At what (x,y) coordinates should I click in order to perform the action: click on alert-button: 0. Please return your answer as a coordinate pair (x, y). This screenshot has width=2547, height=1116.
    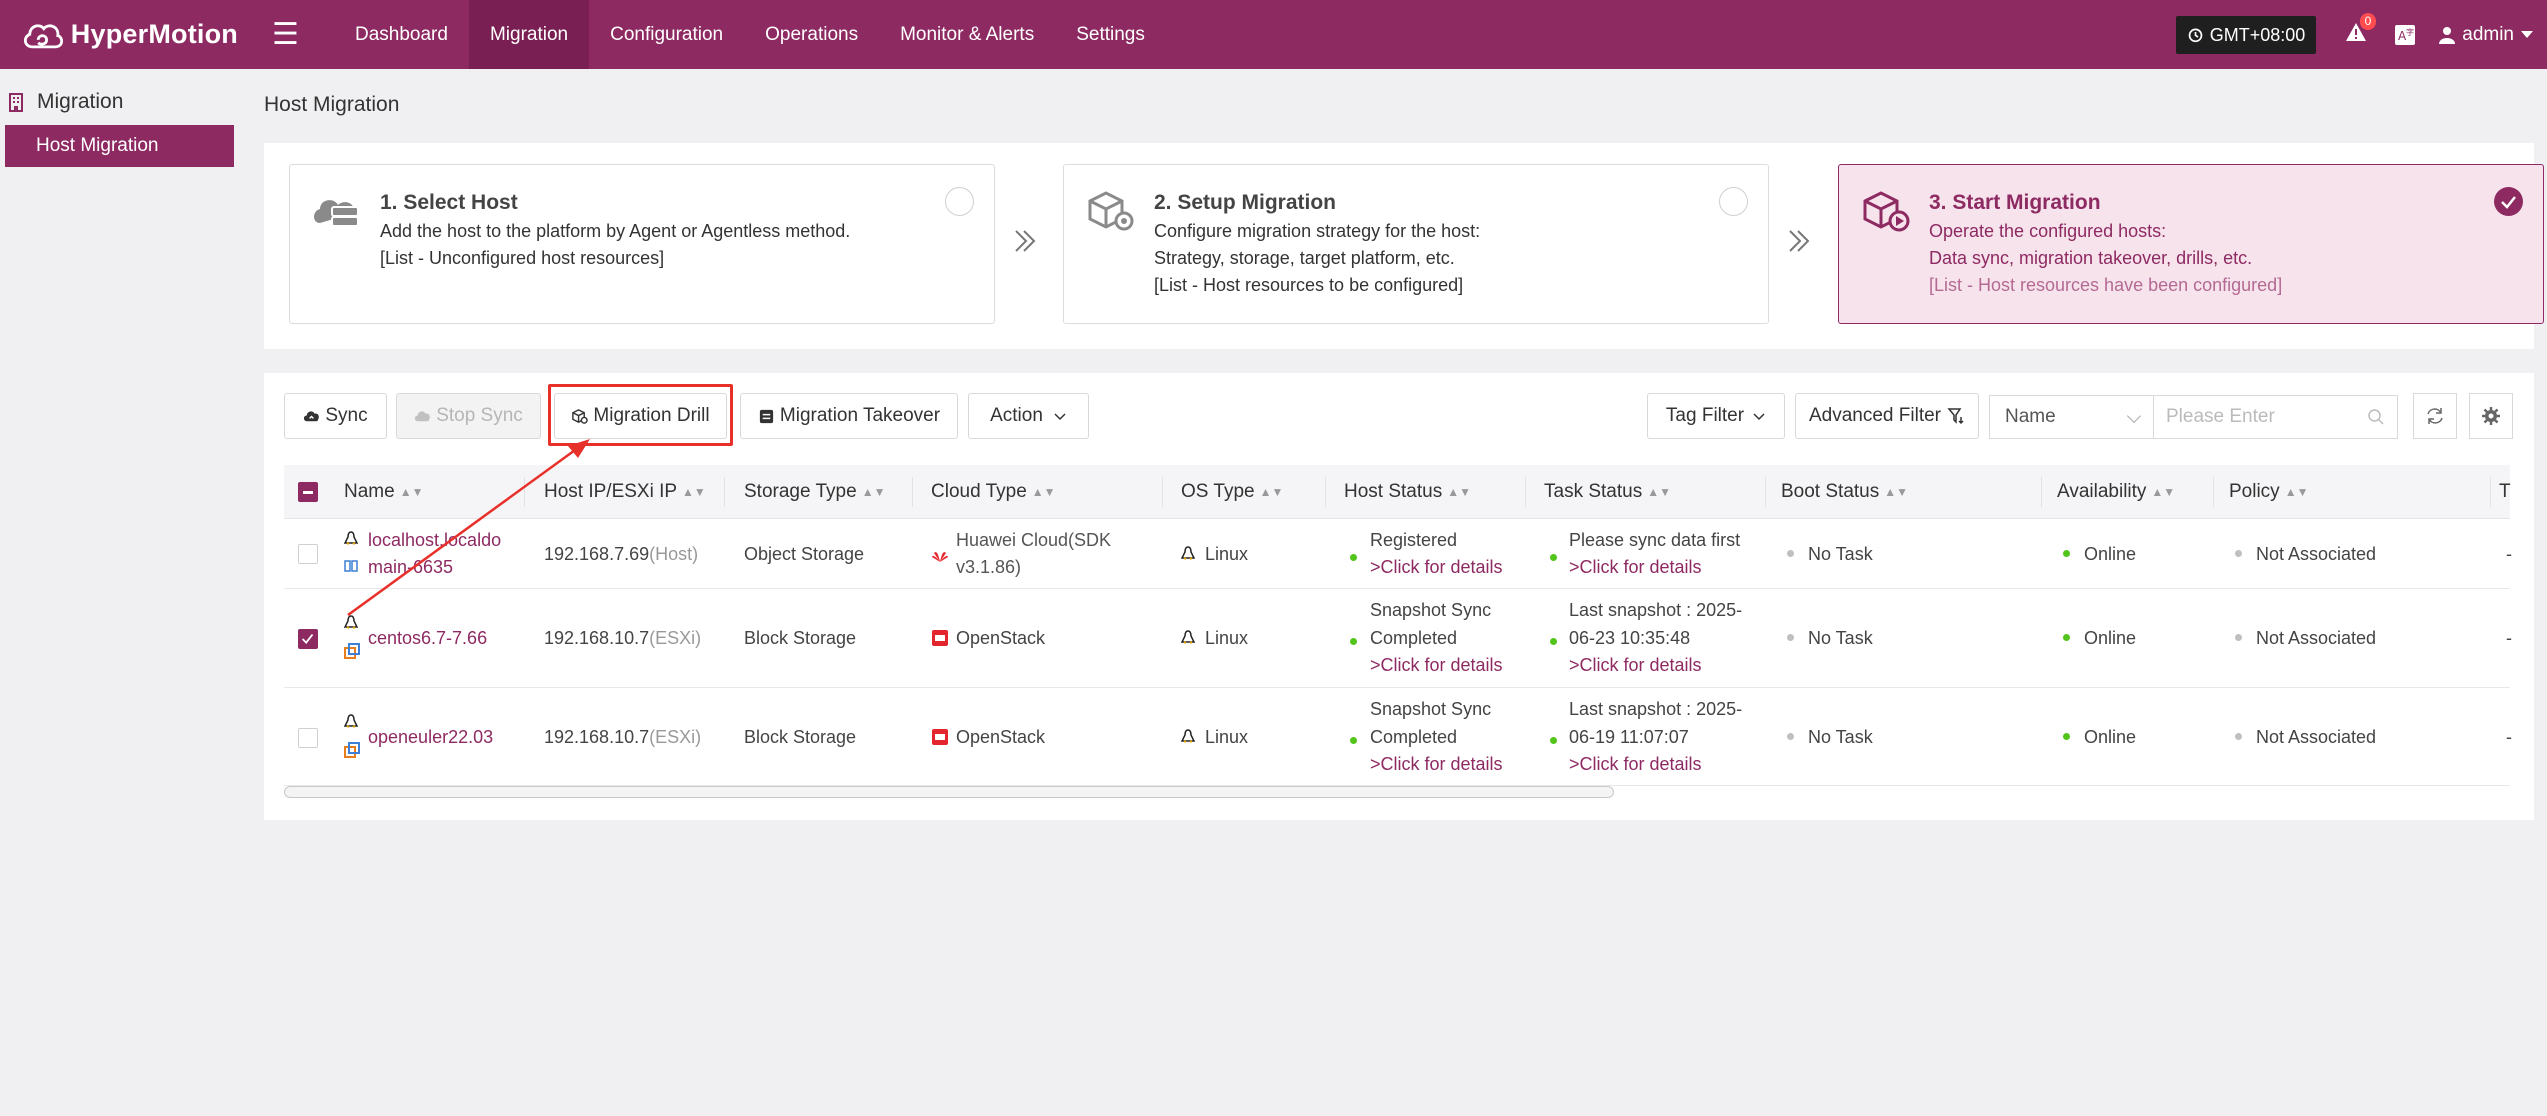
    Looking at the image, I should click on (2360, 31).